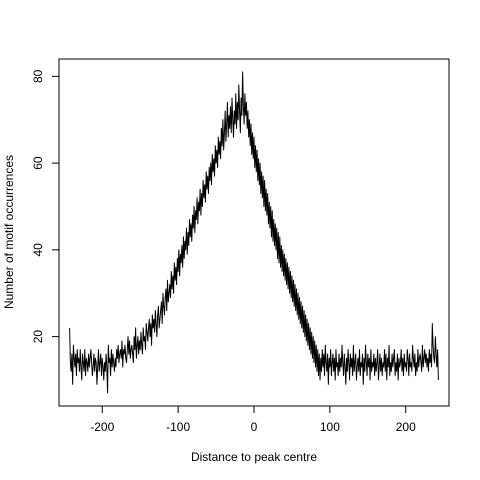  I want to click on x-tick-label: -200, so click(102, 427).